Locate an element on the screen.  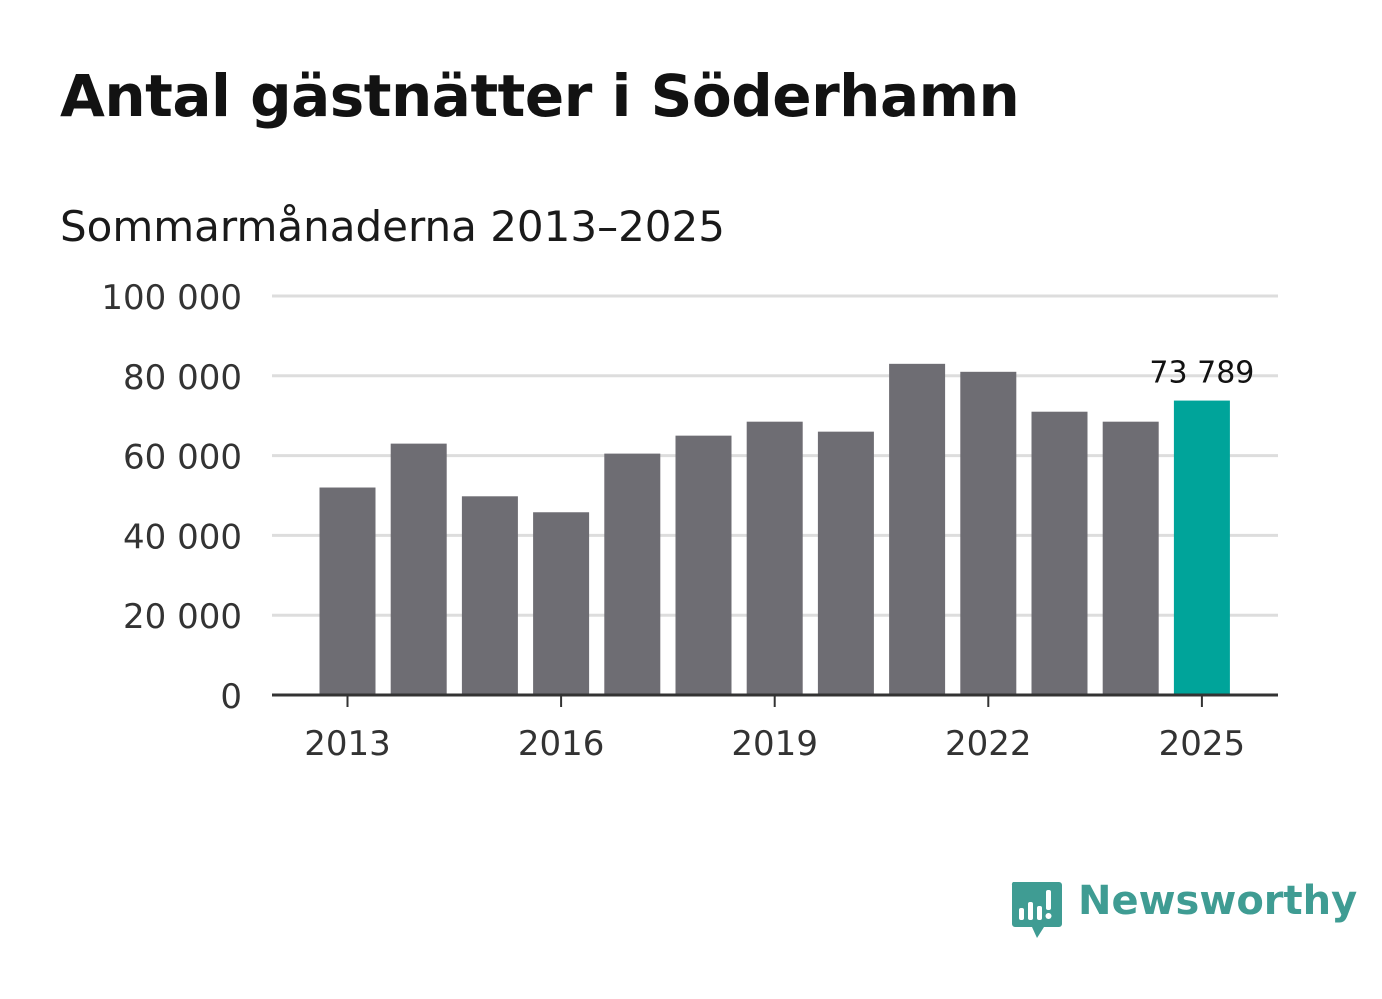
y-tick-label: 20 000 is located at coordinates (182, 617).